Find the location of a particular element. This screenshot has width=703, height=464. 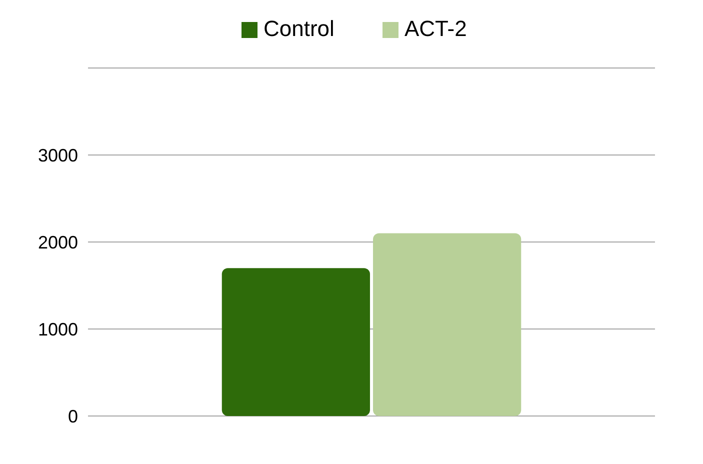

legend-label: Control is located at coordinates (299, 28).